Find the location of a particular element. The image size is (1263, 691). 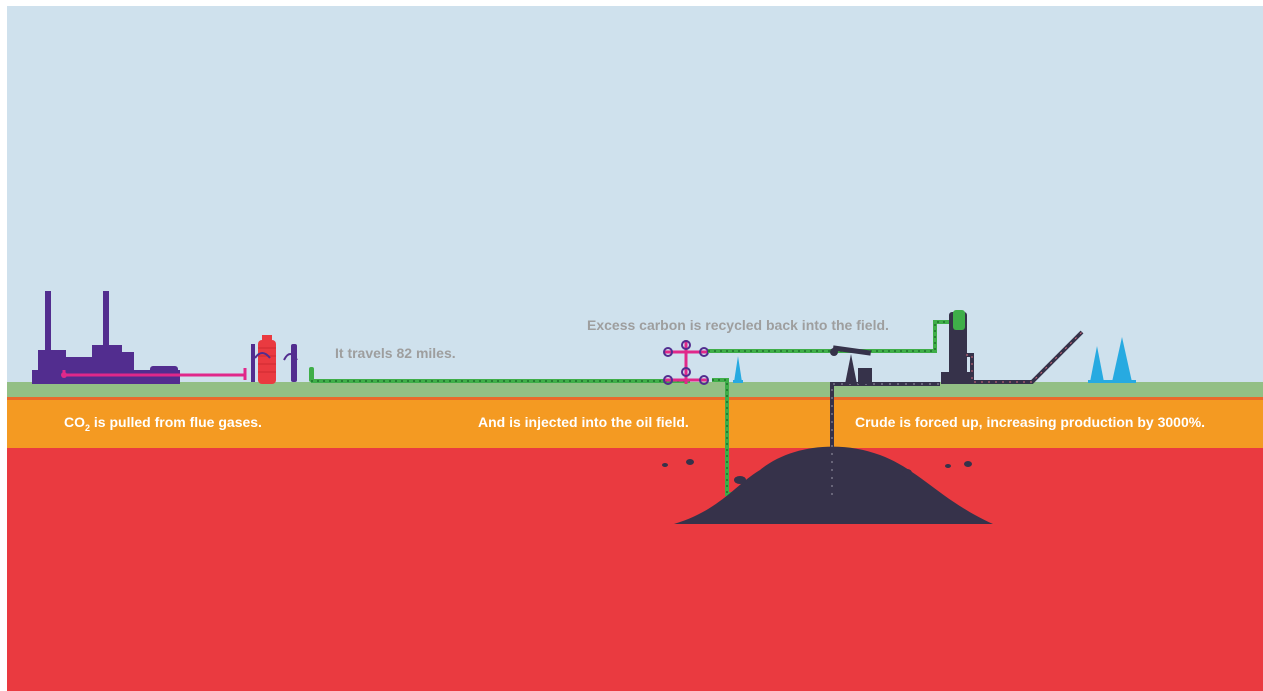

ground-surface is located at coordinates (635, 389).